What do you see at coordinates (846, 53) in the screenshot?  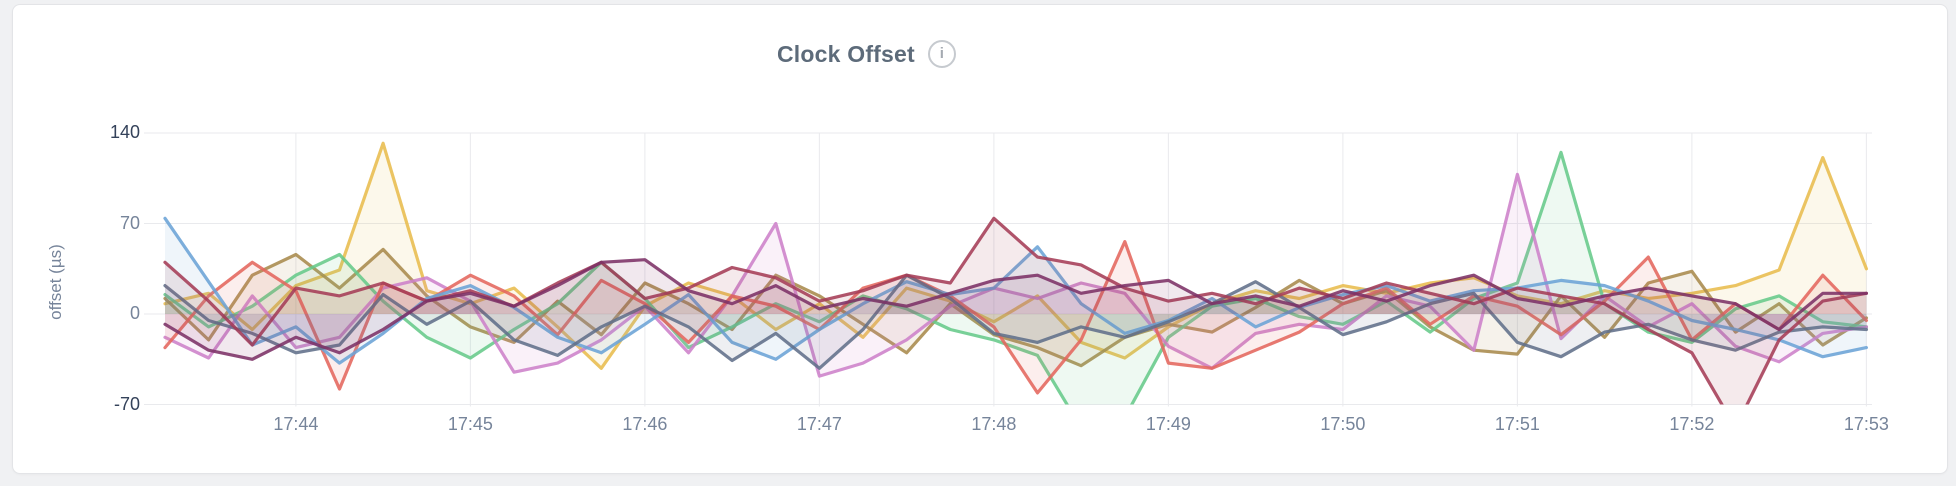 I see `chart-title: Clock Offset` at bounding box center [846, 53].